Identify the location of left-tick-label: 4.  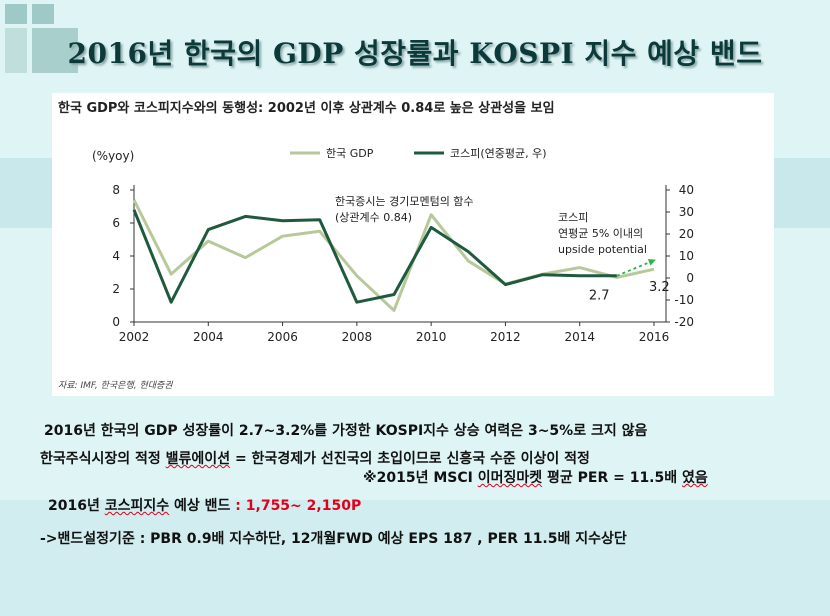
(116, 256).